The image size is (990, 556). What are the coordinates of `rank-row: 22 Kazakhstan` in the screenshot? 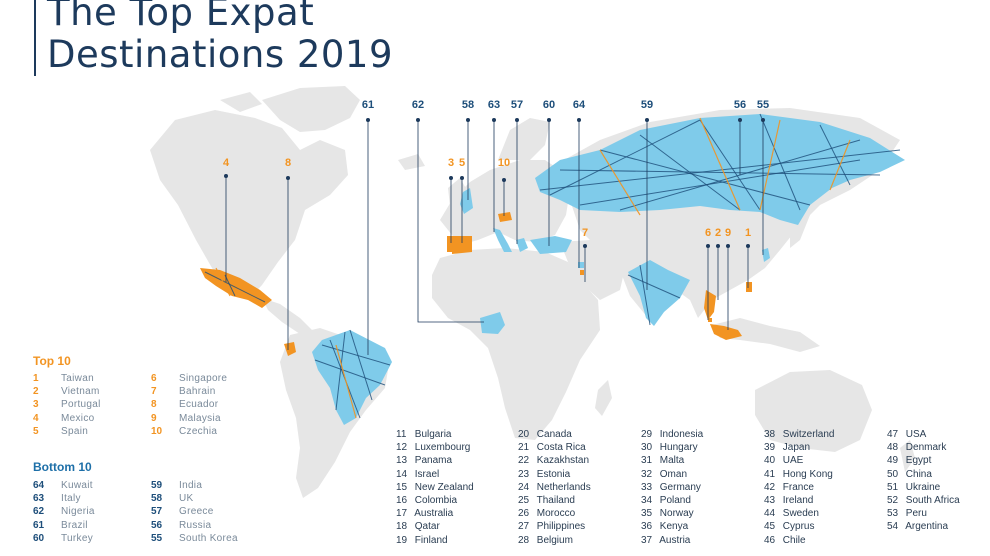 It's located at (554, 460).